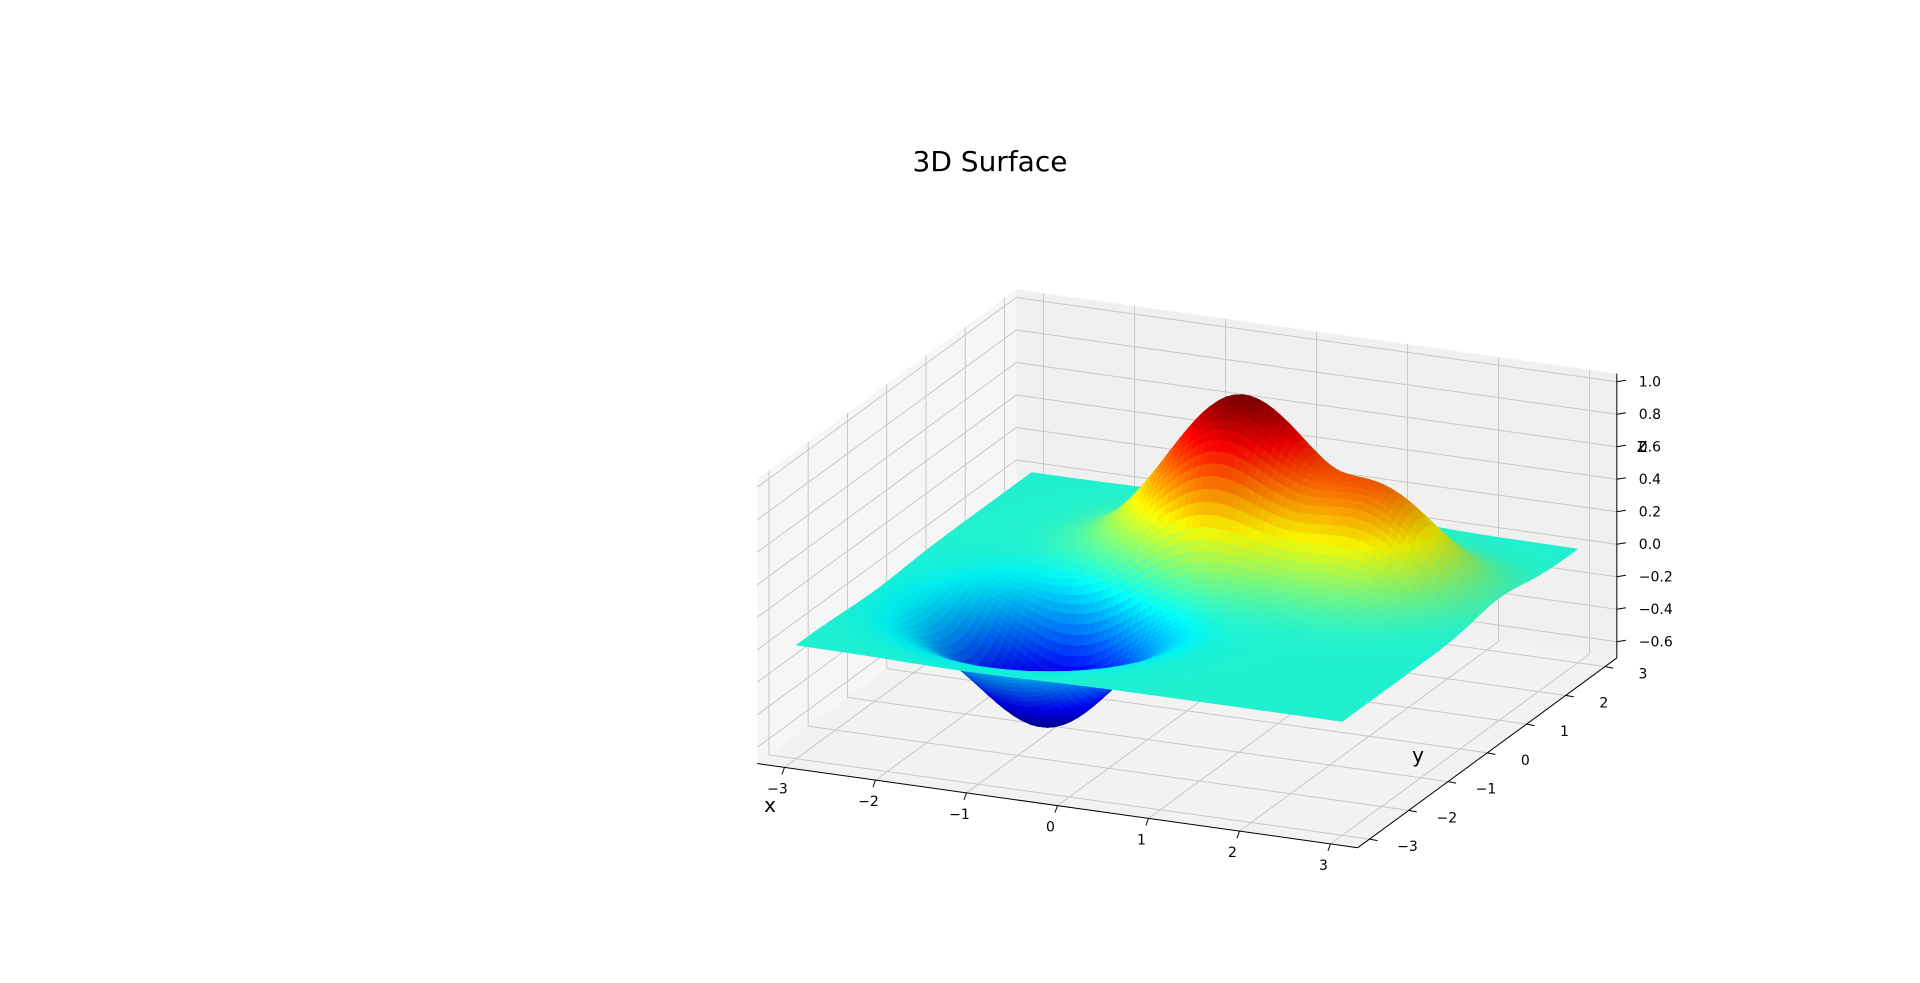 This screenshot has height=983, width=1920. I want to click on surface-mesh, so click(1187, 561).